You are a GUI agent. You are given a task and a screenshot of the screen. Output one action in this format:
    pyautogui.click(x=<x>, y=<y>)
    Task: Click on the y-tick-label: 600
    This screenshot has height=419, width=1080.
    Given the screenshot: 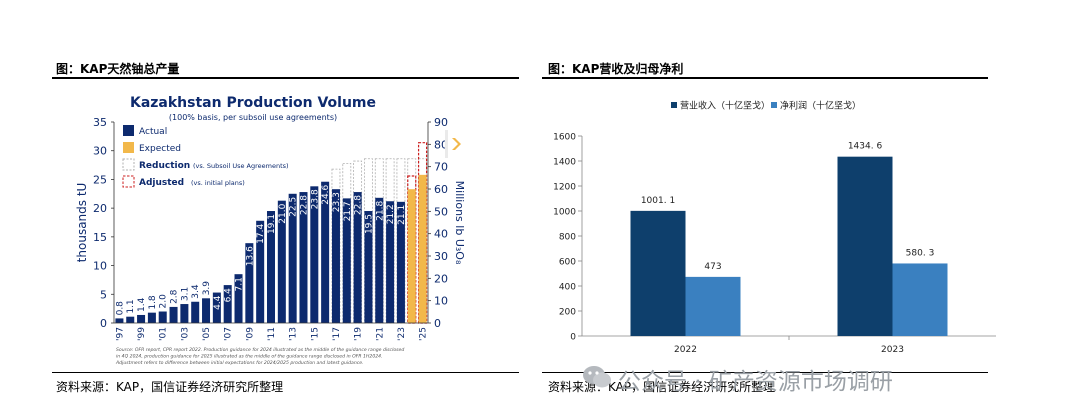 What is the action you would take?
    pyautogui.click(x=567, y=263)
    